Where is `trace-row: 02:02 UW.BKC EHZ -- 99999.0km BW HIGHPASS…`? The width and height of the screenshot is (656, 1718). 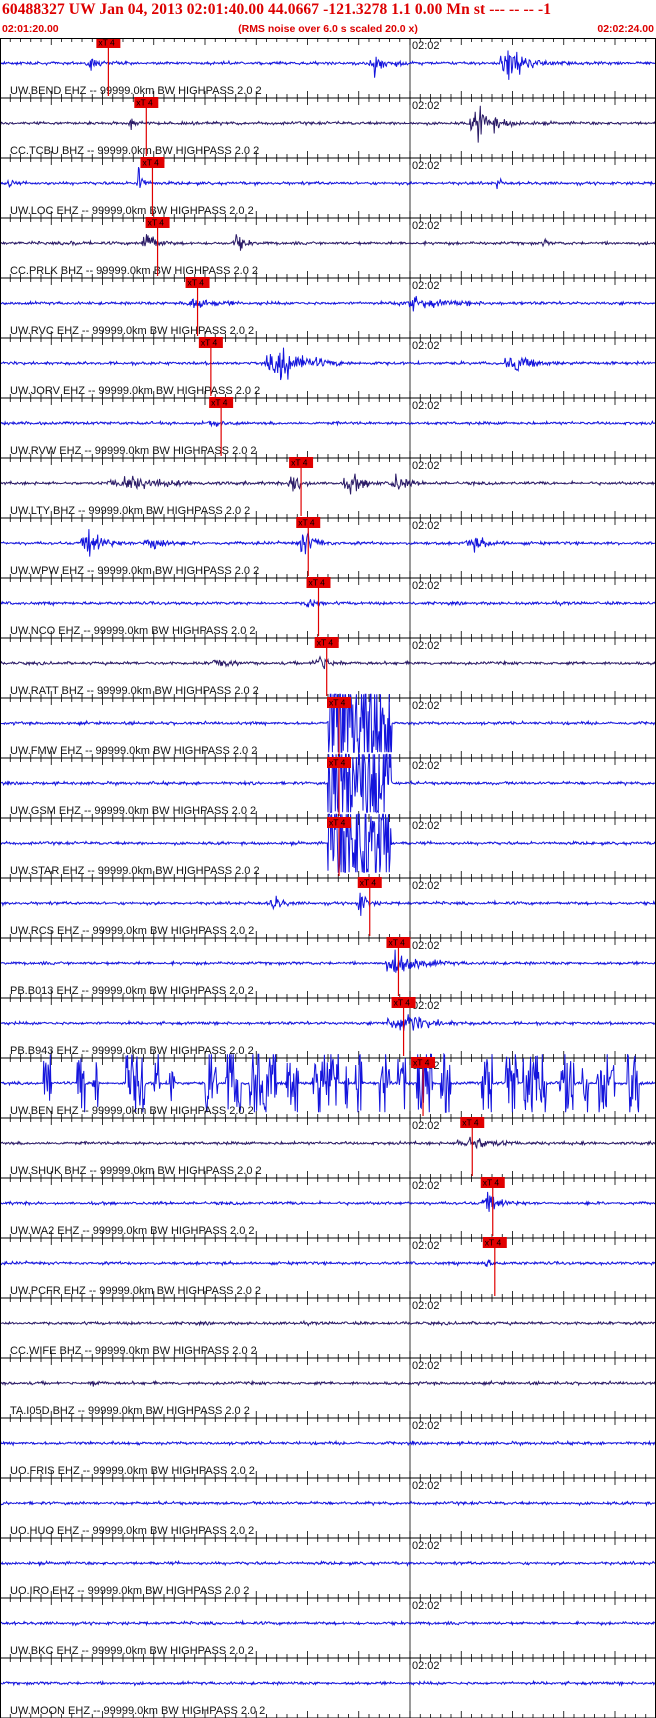 trace-row: 02:02 UW.BKC EHZ -- 99999.0km BW HIGHPASS… is located at coordinates (328, 1628).